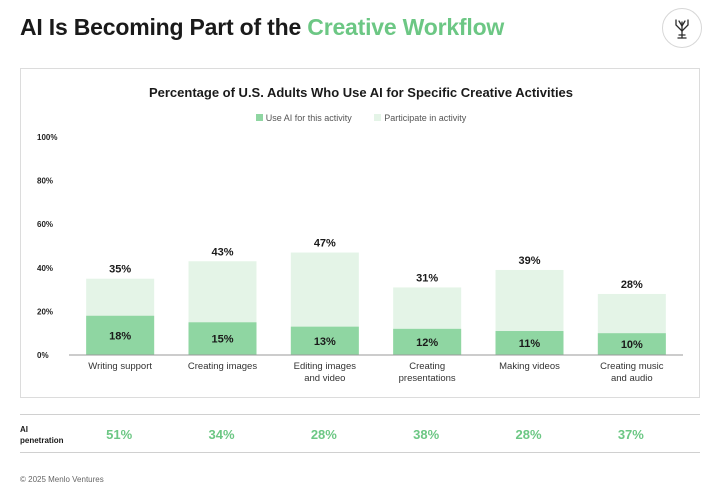 The height and width of the screenshot is (500, 720). I want to click on legend-item-use-ai: Use AI for this activity, so click(303, 118).